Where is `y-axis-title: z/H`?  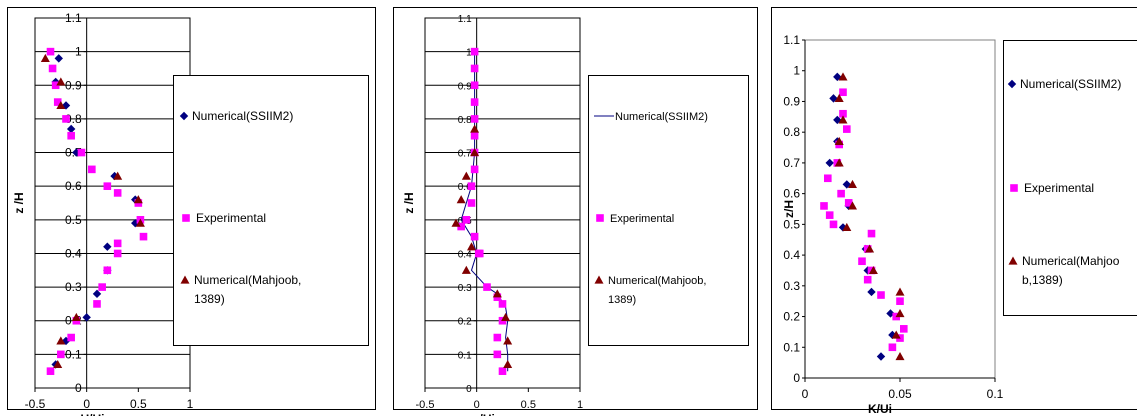
y-axis-title: z/H is located at coordinates (789, 209).